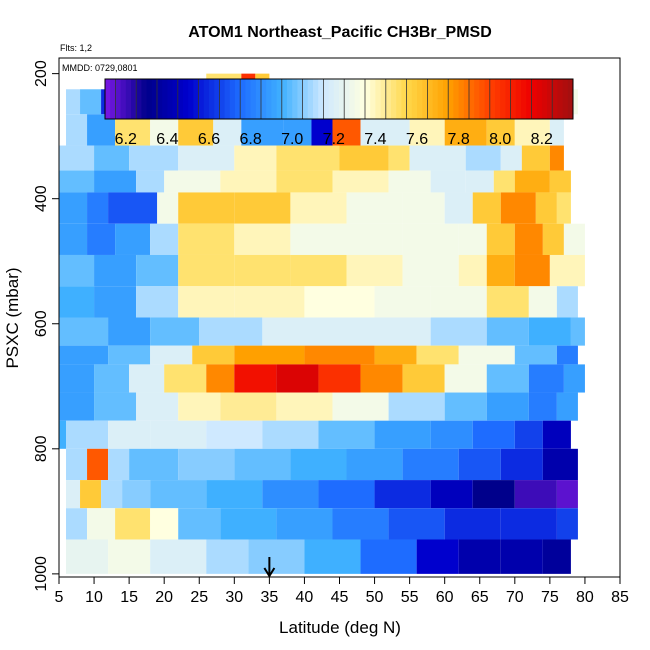 This screenshot has width=650, height=650. Describe the element at coordinates (542, 139) in the screenshot. I see `colorbar-tick-label: 8.2` at that location.